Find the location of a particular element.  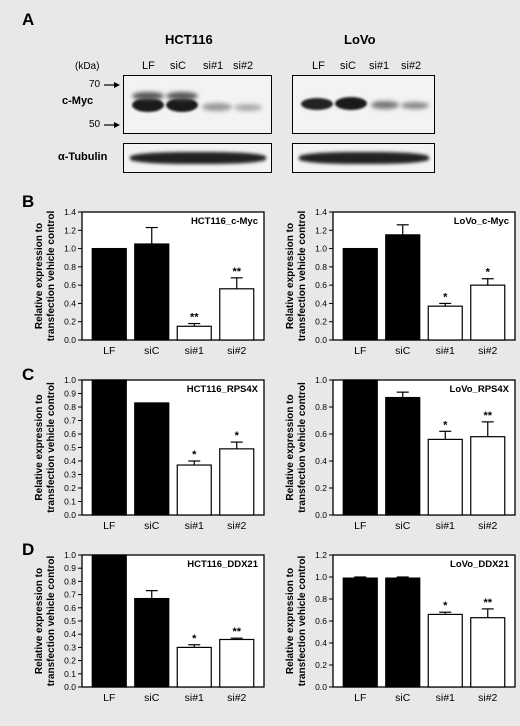

blot-cmyc-lovo is located at coordinates (363, 104).